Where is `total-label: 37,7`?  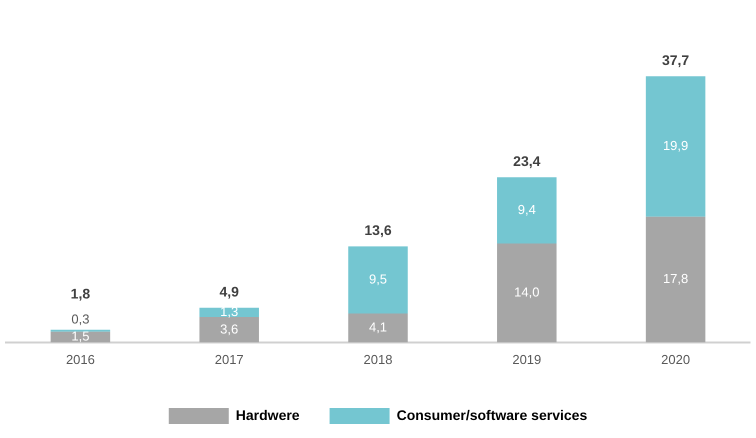
total-label: 37,7 is located at coordinates (676, 60).